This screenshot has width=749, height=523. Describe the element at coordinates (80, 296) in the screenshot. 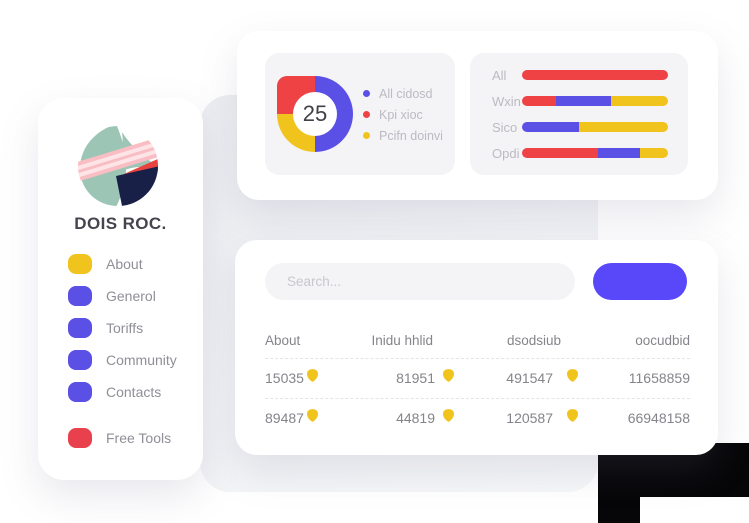

I see `generol-blob-icon` at that location.